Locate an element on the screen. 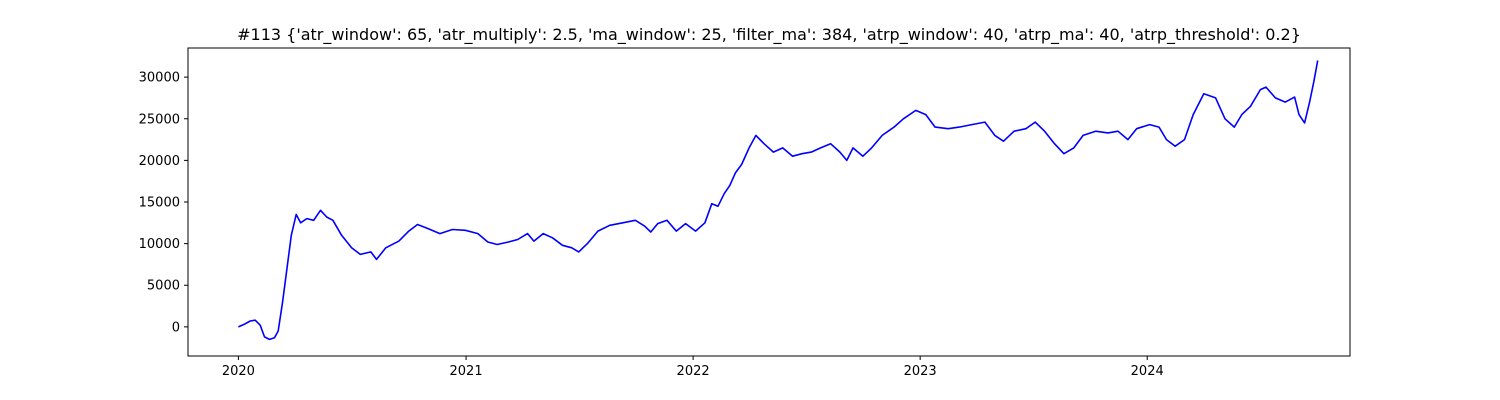  x-tick-label: 2023 is located at coordinates (920, 371).